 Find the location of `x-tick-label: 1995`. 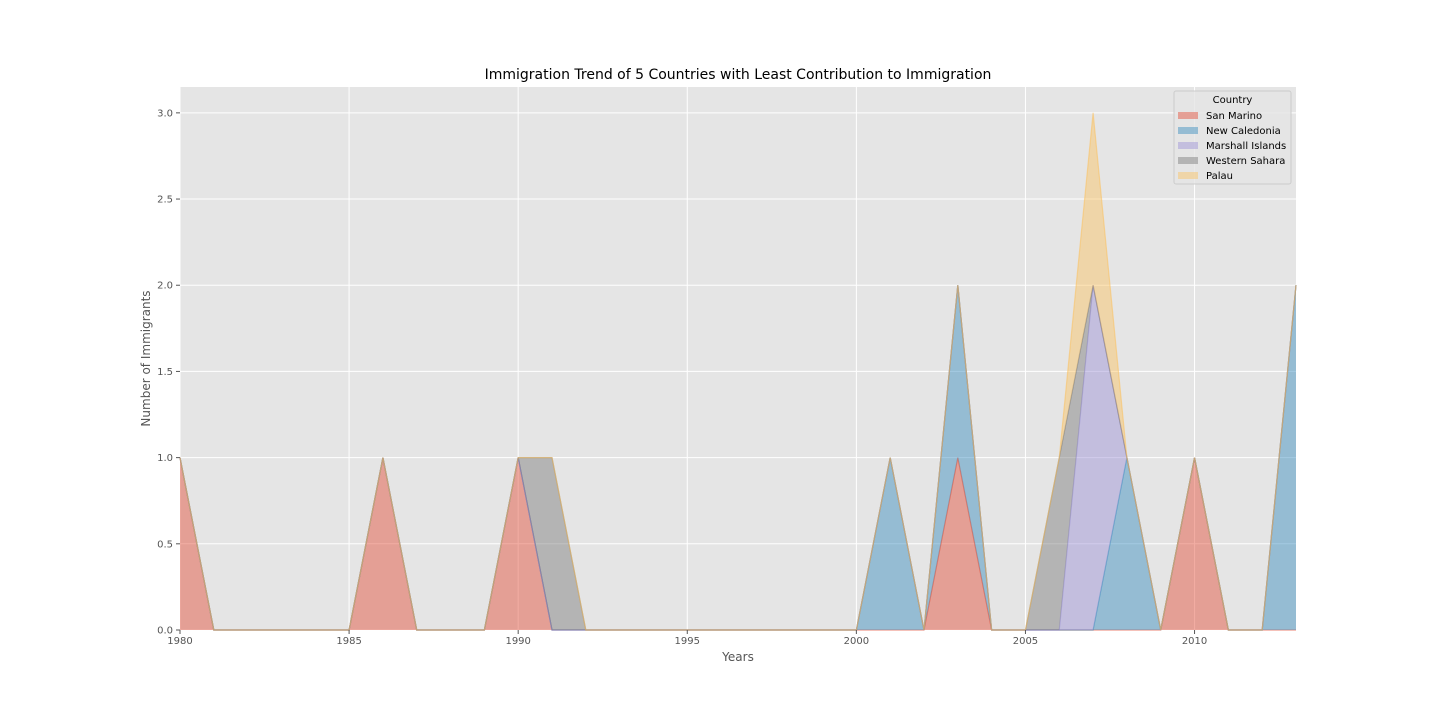

x-tick-label: 1995 is located at coordinates (687, 641).